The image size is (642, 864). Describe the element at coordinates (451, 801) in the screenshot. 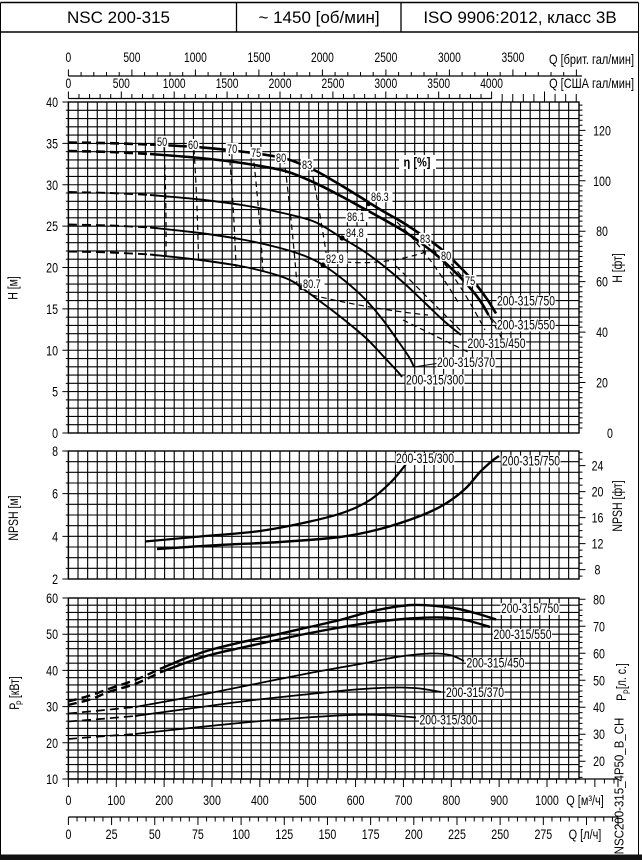

I see `svg-text: 800` at that location.